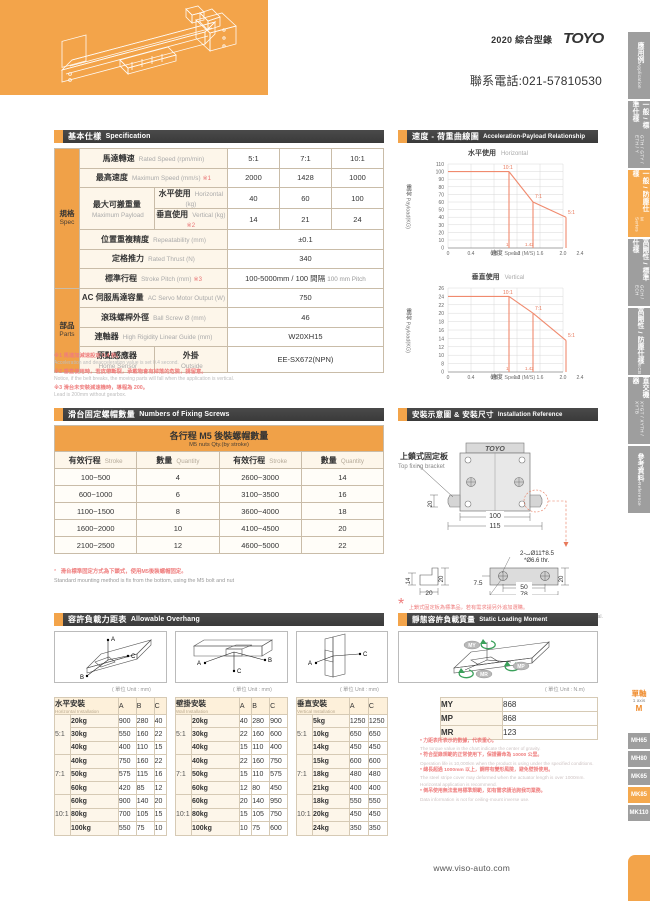 The width and height of the screenshot is (650, 901). Describe the element at coordinates (215, 761) in the screenshot. I see `cell-load: 40kg` at that location.